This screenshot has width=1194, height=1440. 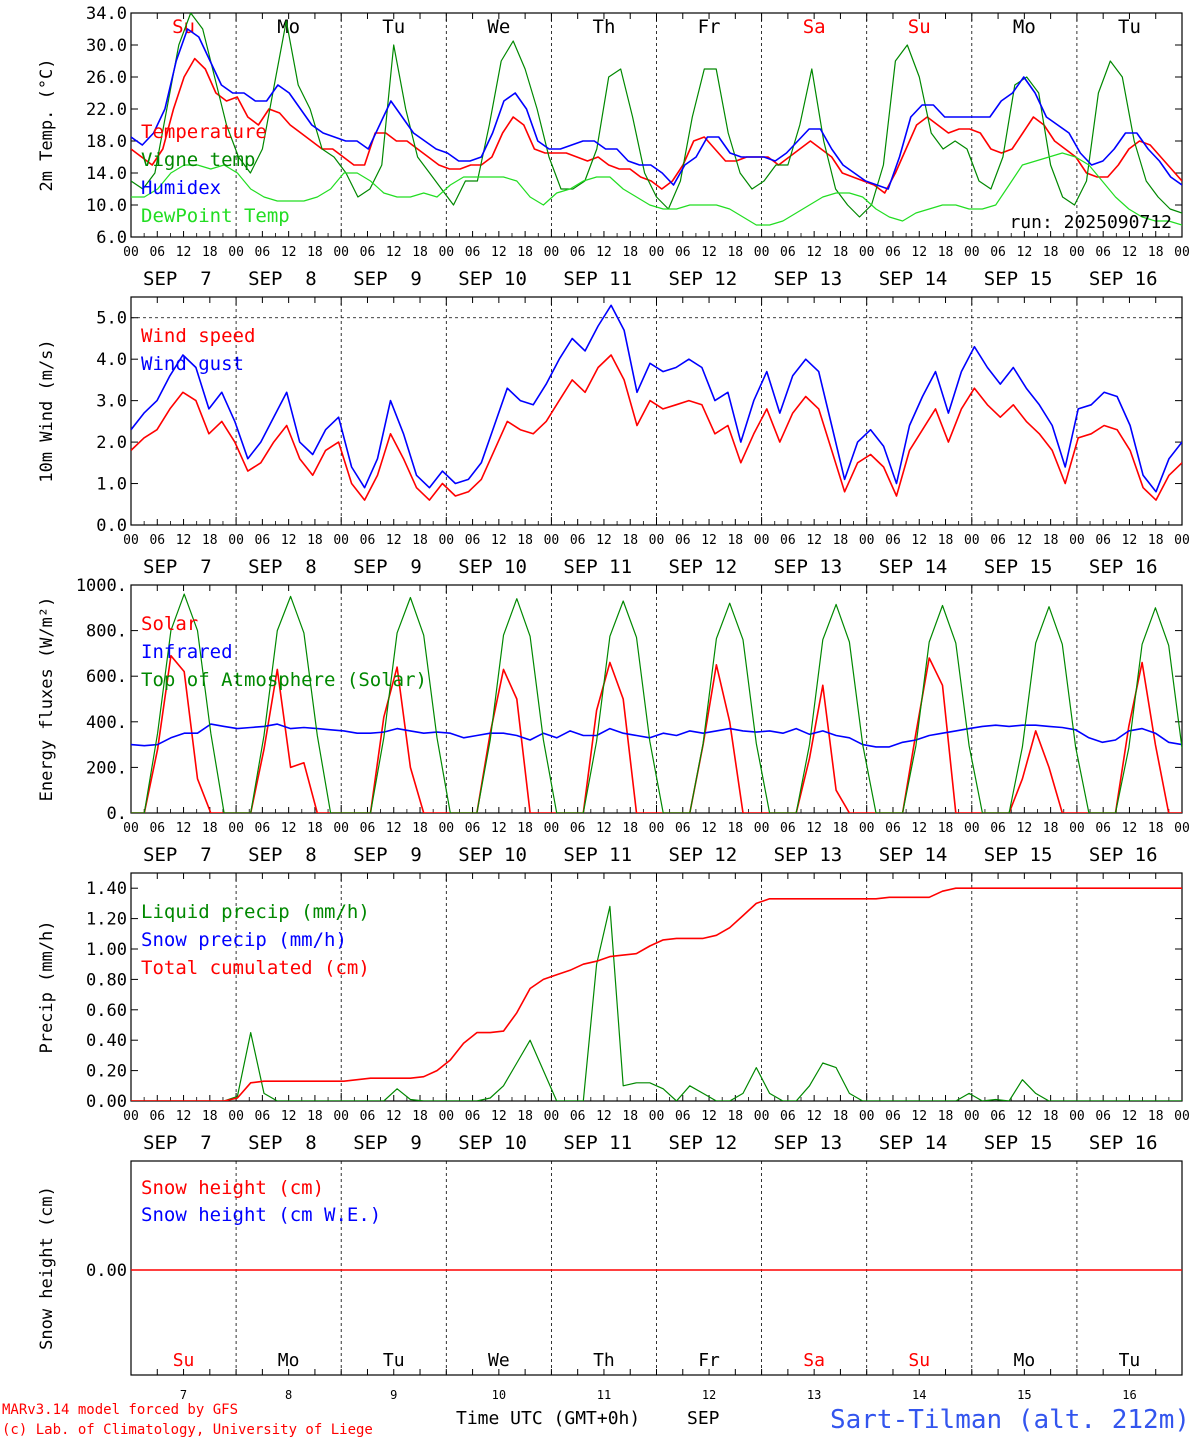 What do you see at coordinates (47, 124) in the screenshot?
I see `y-axis-label: 2m Temp. (°C)` at bounding box center [47, 124].